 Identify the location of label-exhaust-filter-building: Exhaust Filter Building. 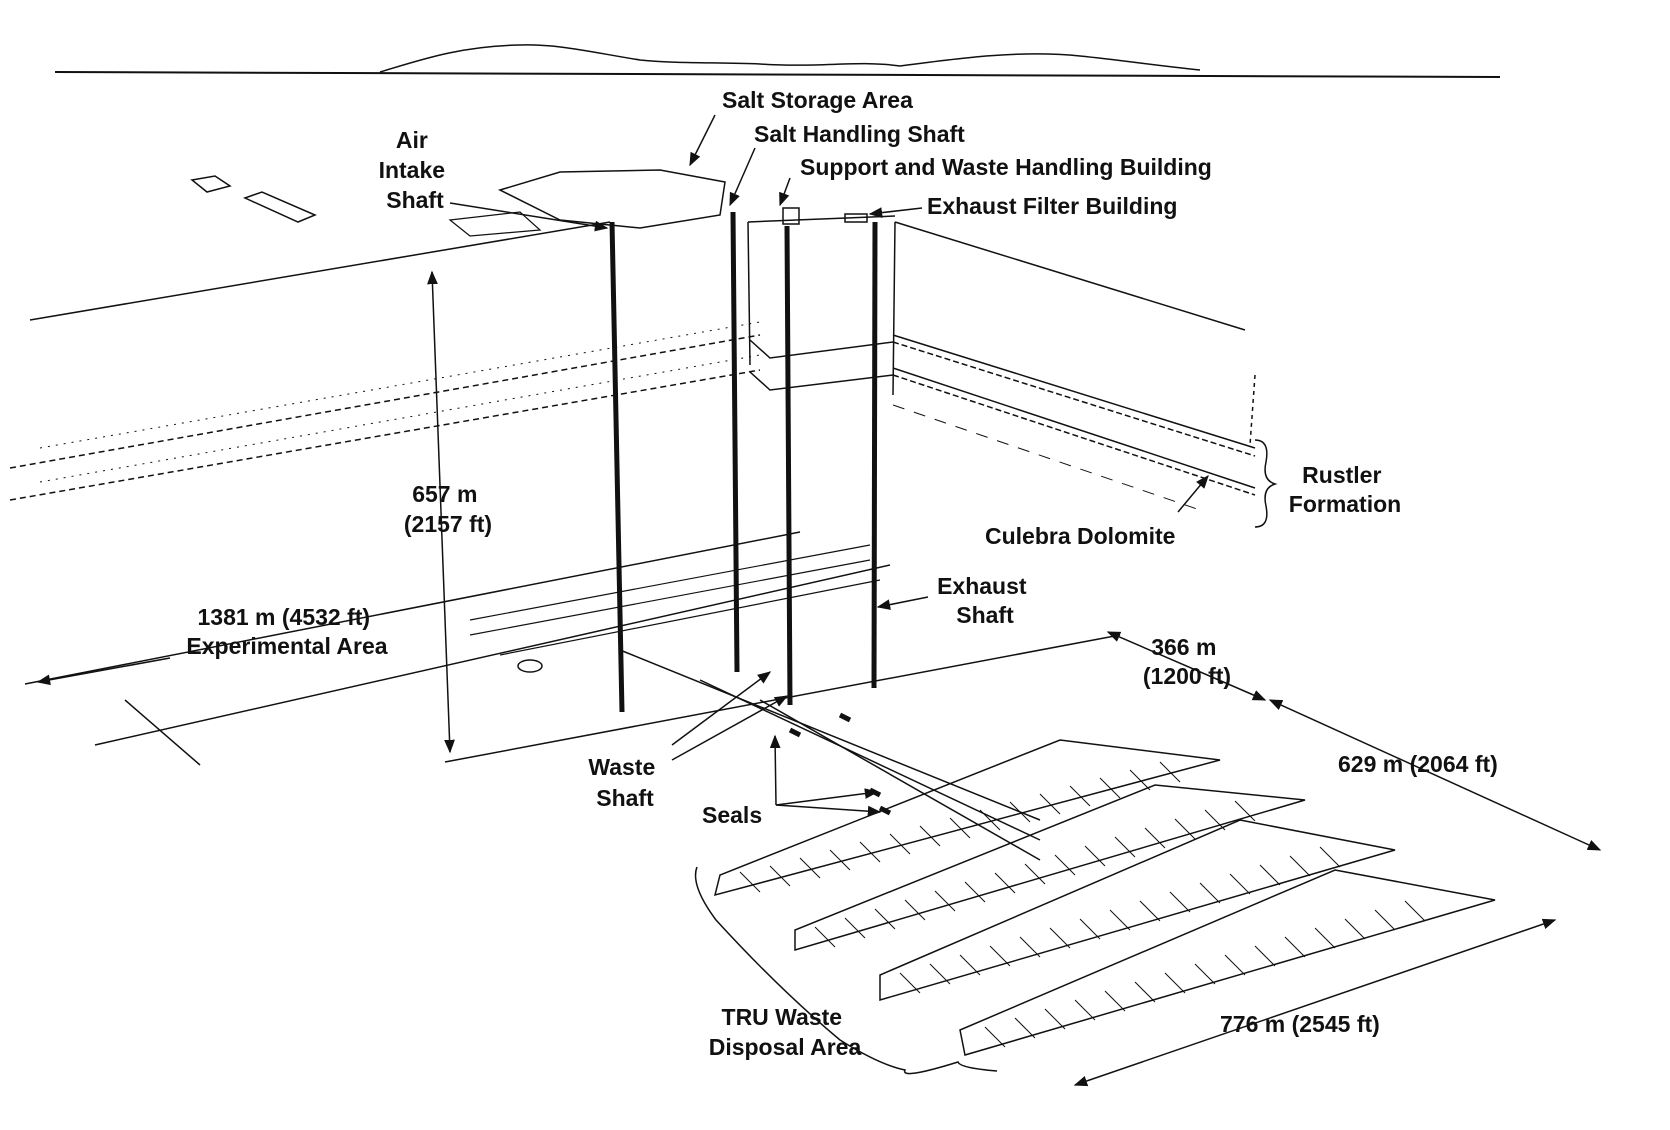
(1052, 206).